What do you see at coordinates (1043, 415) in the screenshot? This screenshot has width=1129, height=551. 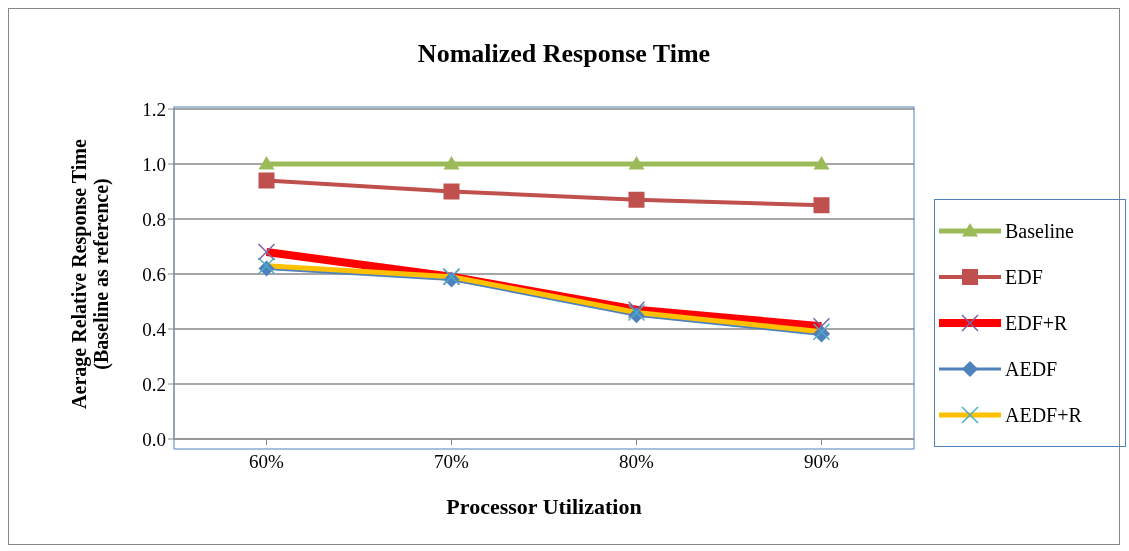 I see `legend-label: AEDF+R` at bounding box center [1043, 415].